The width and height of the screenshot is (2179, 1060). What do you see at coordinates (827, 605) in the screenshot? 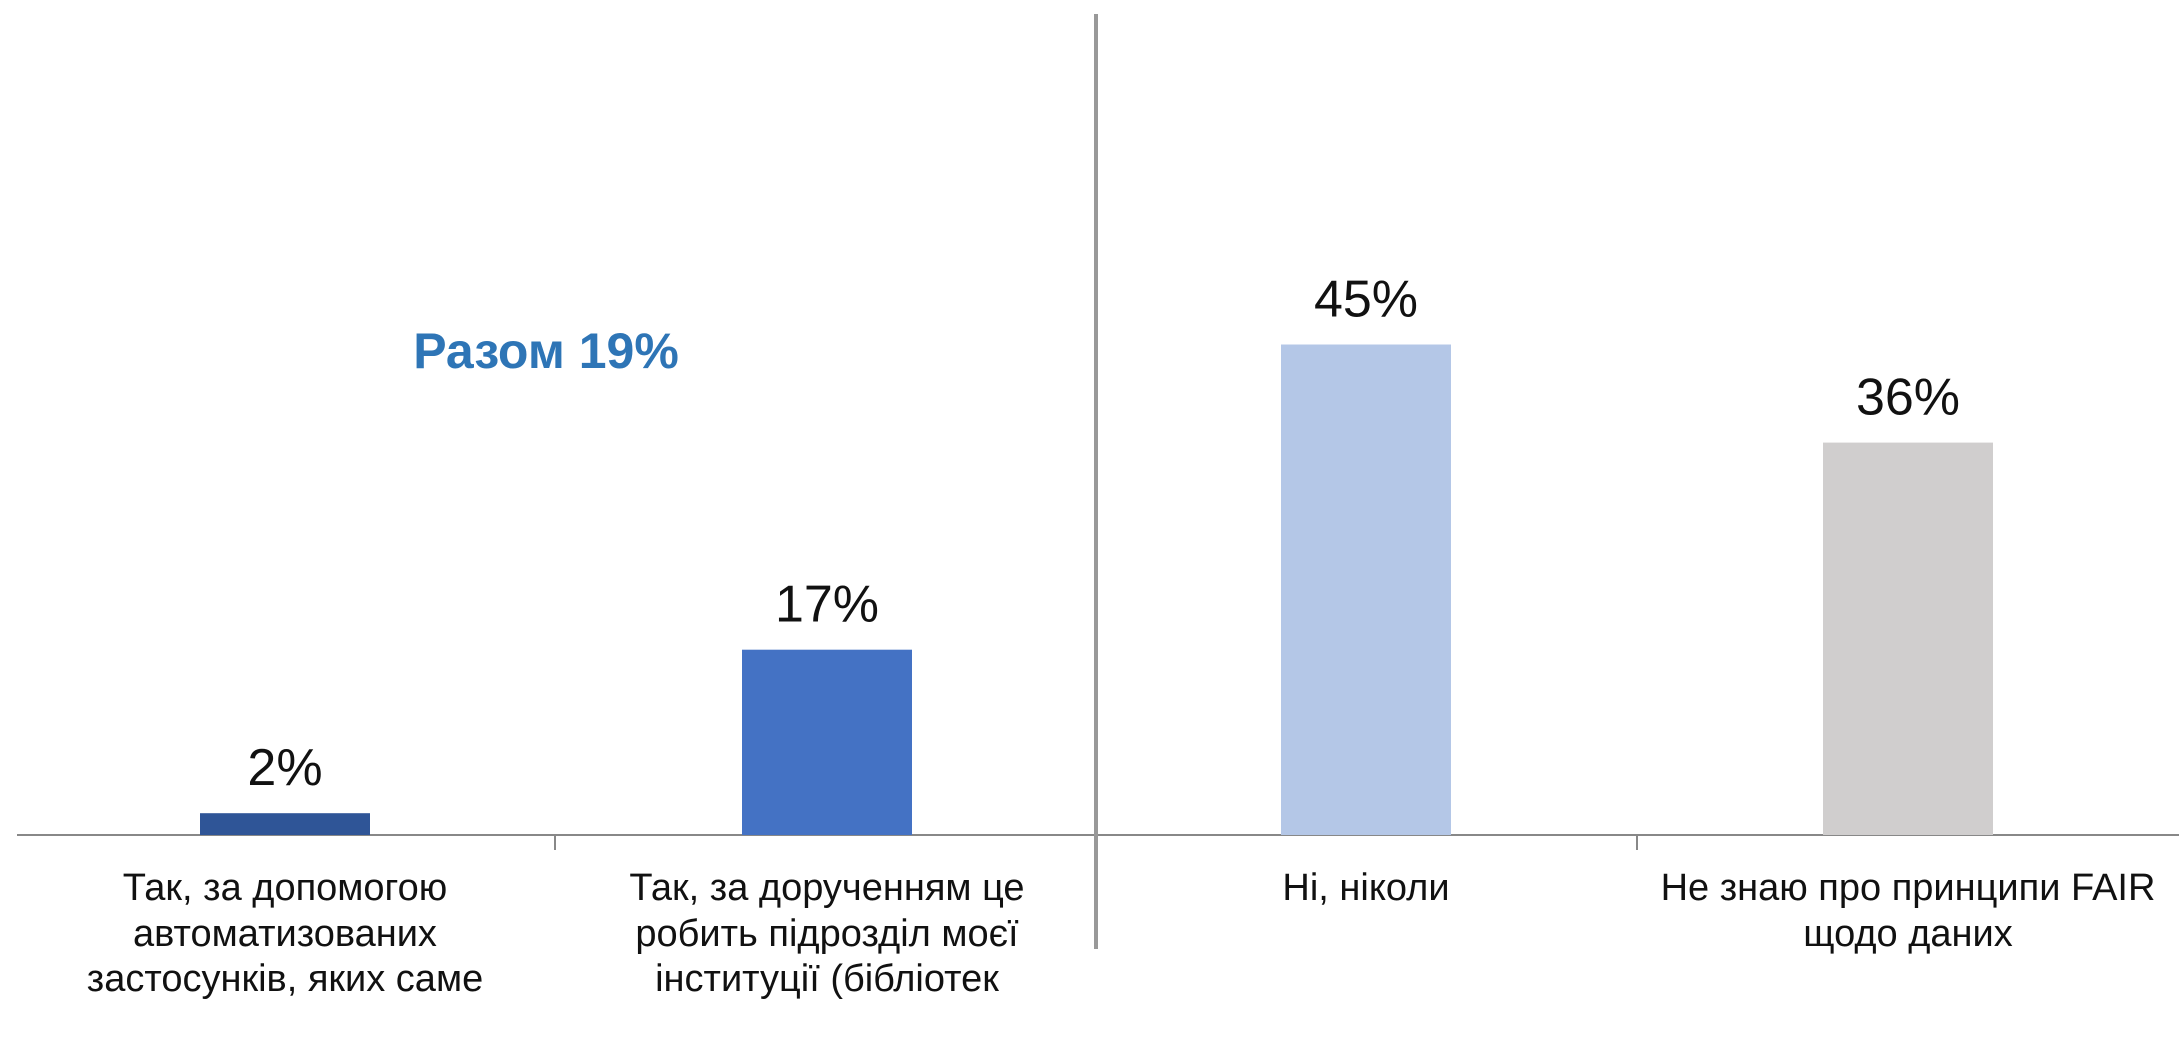
I see `value-label: 17%` at bounding box center [827, 605].